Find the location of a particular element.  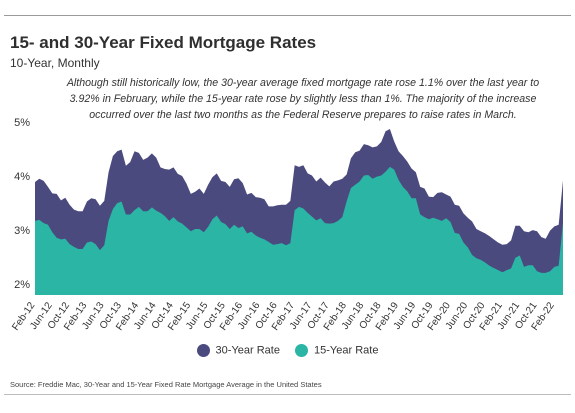

legend-swatch-15-year is located at coordinates (302, 350).